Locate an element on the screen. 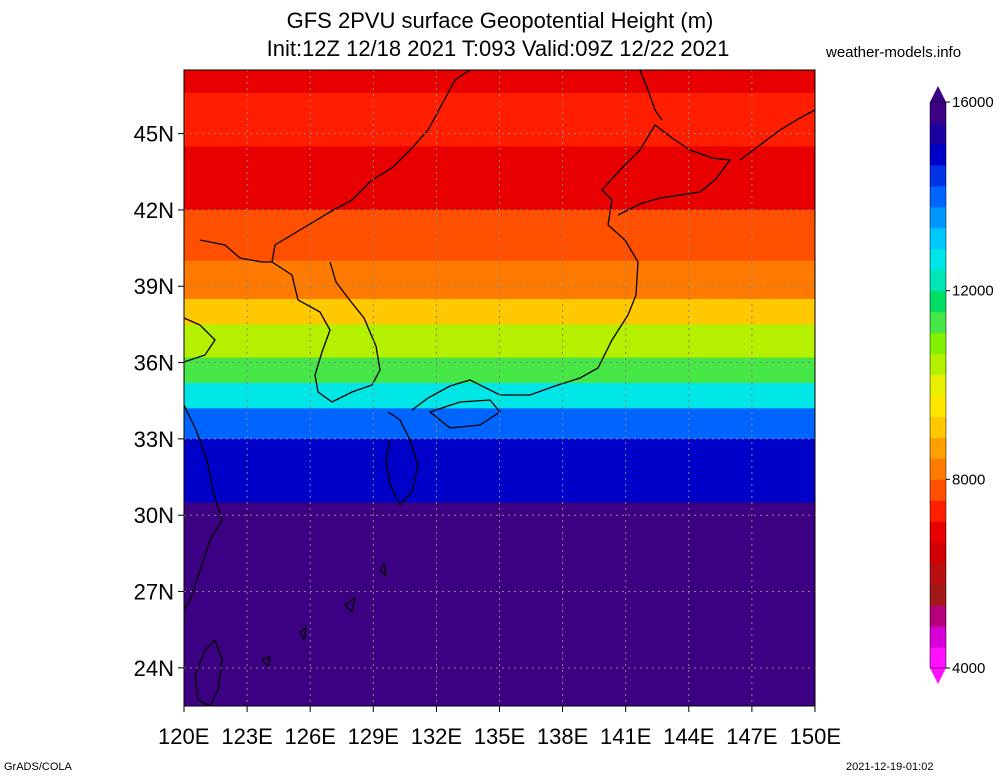 The image size is (1000, 779). coastline-liaodong is located at coordinates (286, 221).